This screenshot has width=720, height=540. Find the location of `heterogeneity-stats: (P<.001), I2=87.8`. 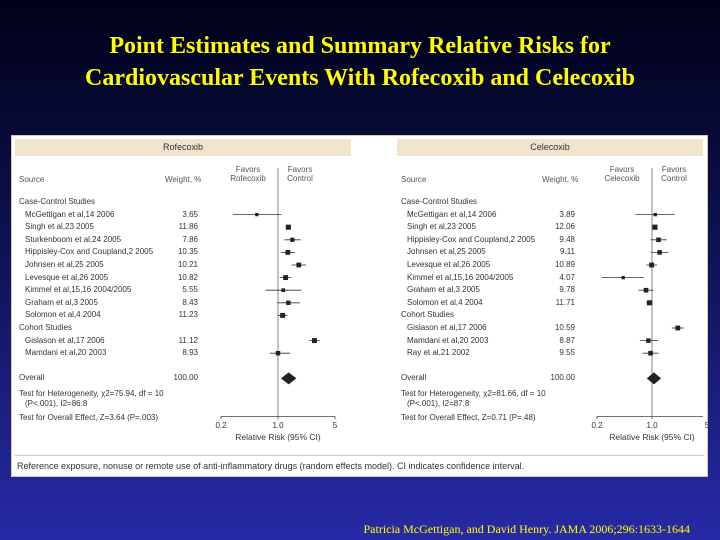

heterogeneity-stats: (P<.001), I2=87.8 is located at coordinates (438, 404).